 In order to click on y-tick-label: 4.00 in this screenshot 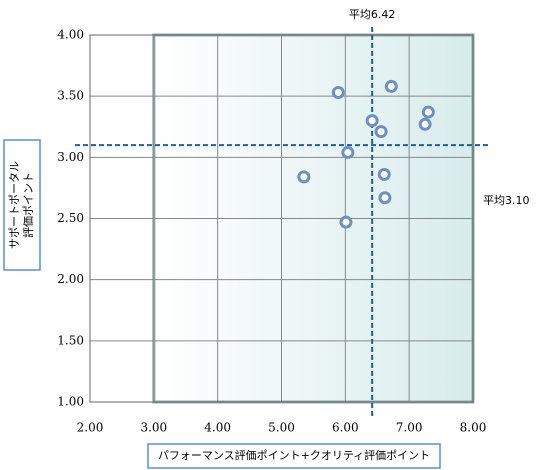, I will do `click(70, 35)`.